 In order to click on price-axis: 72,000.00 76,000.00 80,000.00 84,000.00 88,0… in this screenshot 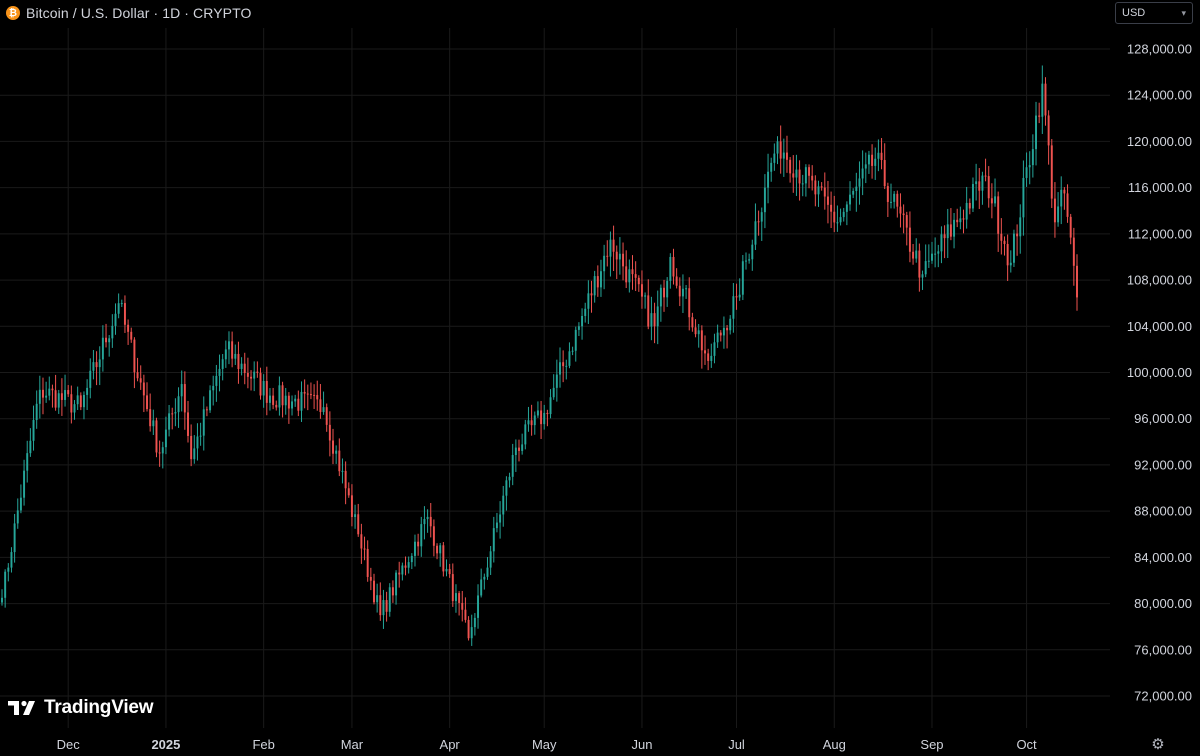, I will do `click(1159, 373)`.